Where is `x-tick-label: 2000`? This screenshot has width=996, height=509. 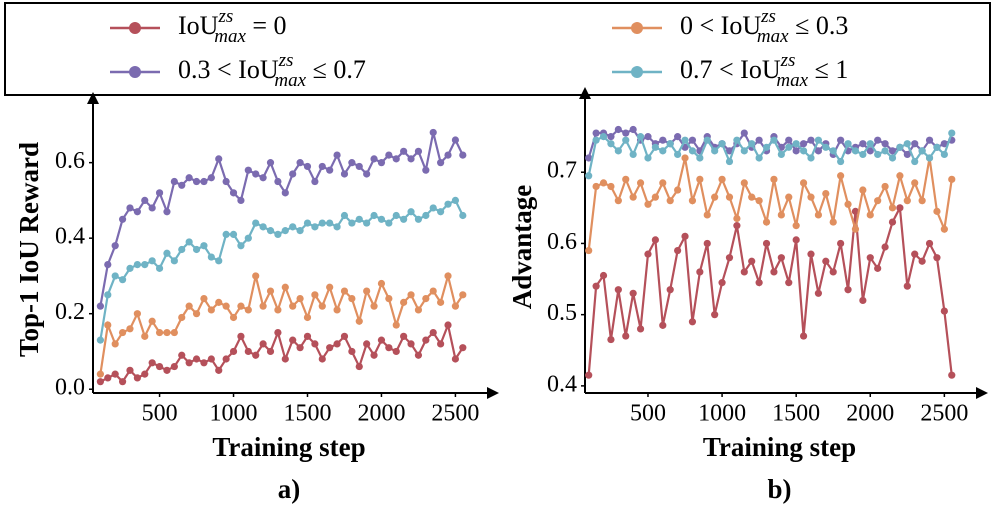 x-tick-label: 2000 is located at coordinates (381, 414).